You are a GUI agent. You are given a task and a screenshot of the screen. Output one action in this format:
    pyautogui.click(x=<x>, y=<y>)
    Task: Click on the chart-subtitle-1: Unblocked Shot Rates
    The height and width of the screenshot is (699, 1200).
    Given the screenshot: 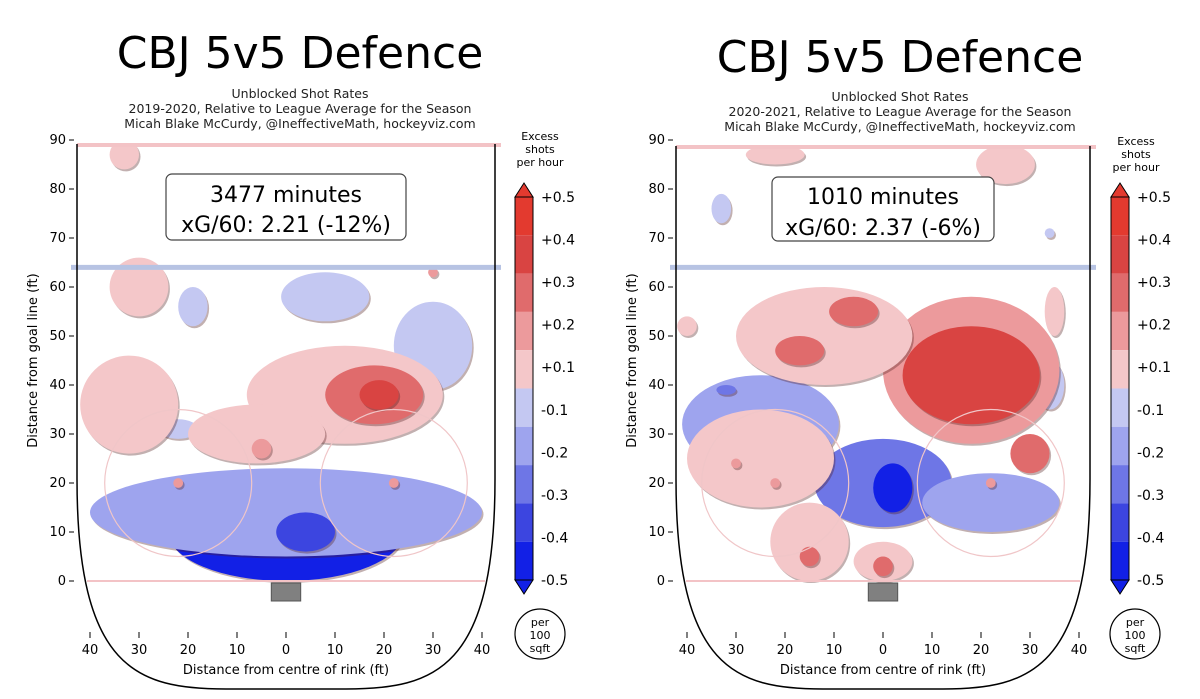 What is the action you would take?
    pyautogui.click(x=300, y=93)
    